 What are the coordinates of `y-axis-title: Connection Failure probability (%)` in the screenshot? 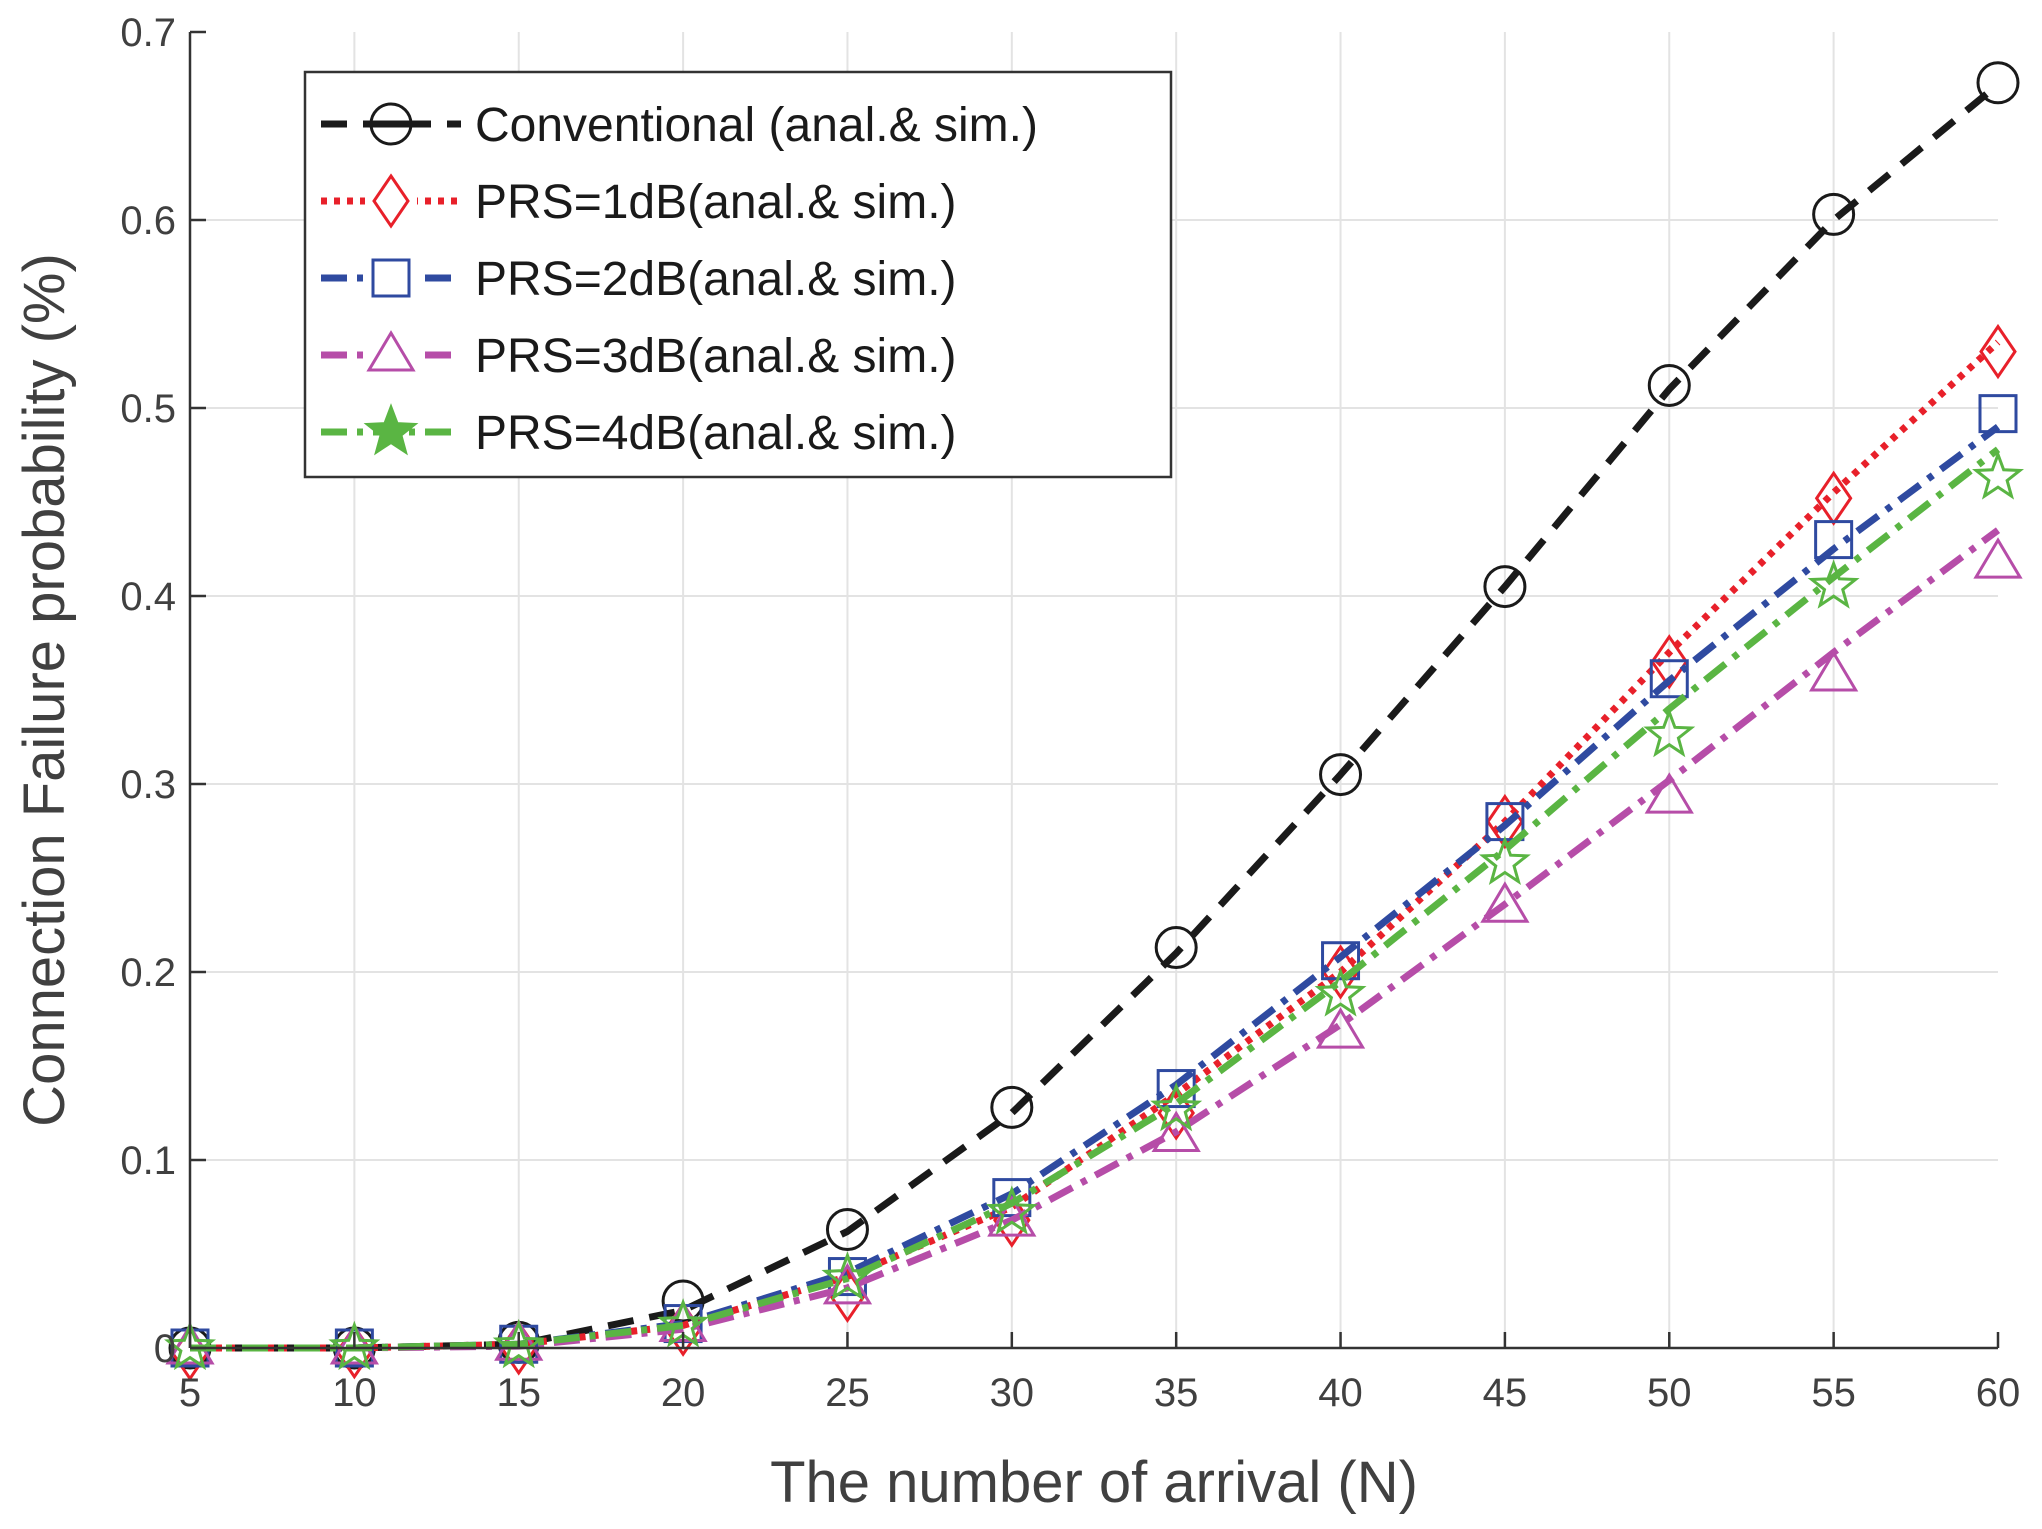 It's located at (44, 690).